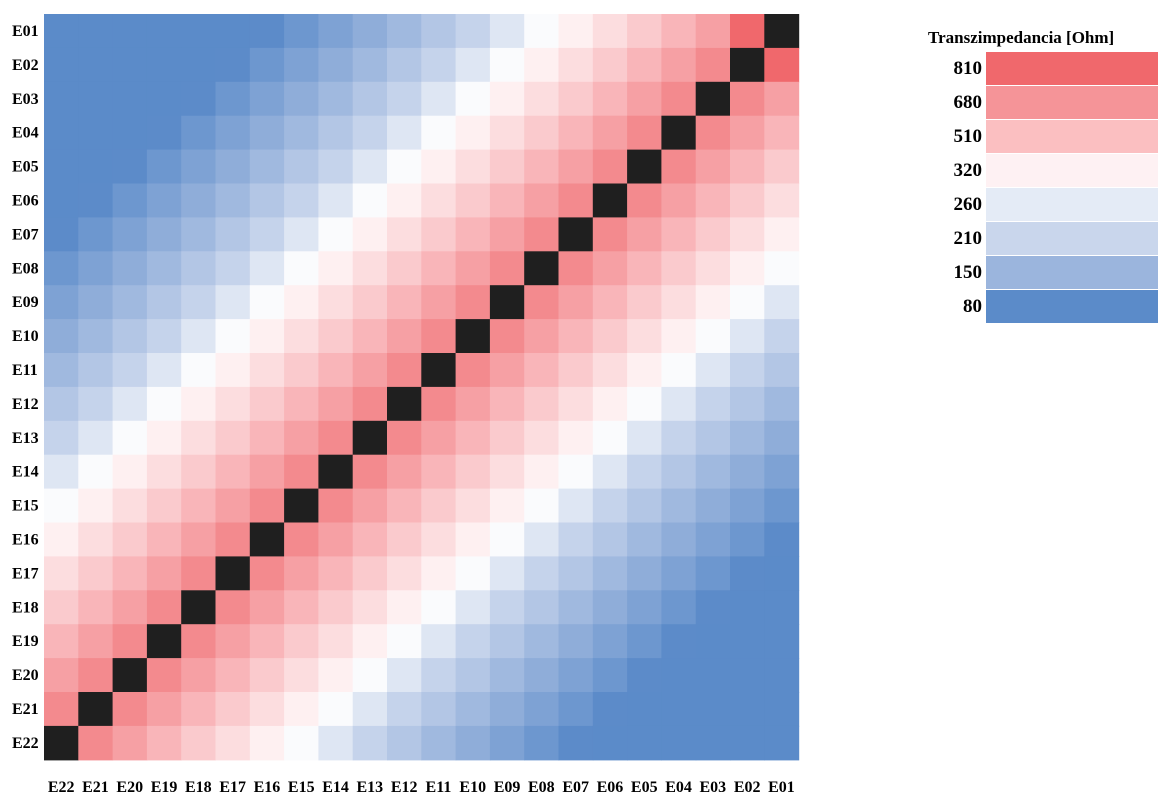  I want to click on heatmap-cell-E03-E19, so click(164, 99).